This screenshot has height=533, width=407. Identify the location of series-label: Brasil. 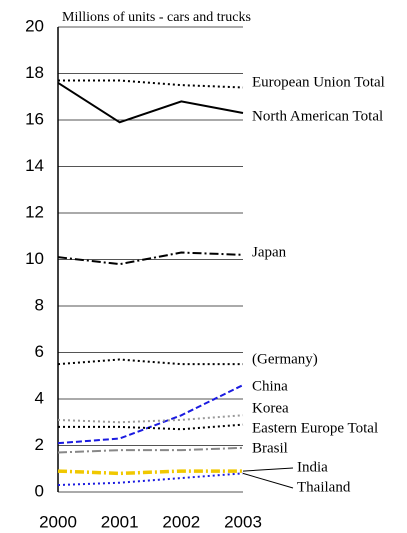
(270, 448).